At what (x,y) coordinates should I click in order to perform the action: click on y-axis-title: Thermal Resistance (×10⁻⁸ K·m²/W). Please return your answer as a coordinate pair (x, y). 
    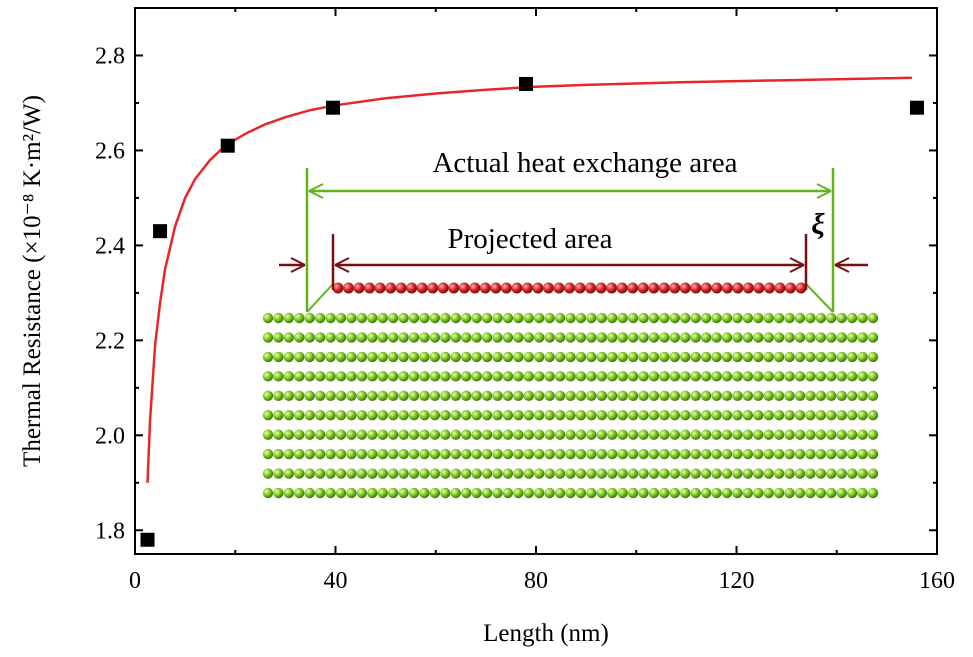
    Looking at the image, I should click on (32, 281).